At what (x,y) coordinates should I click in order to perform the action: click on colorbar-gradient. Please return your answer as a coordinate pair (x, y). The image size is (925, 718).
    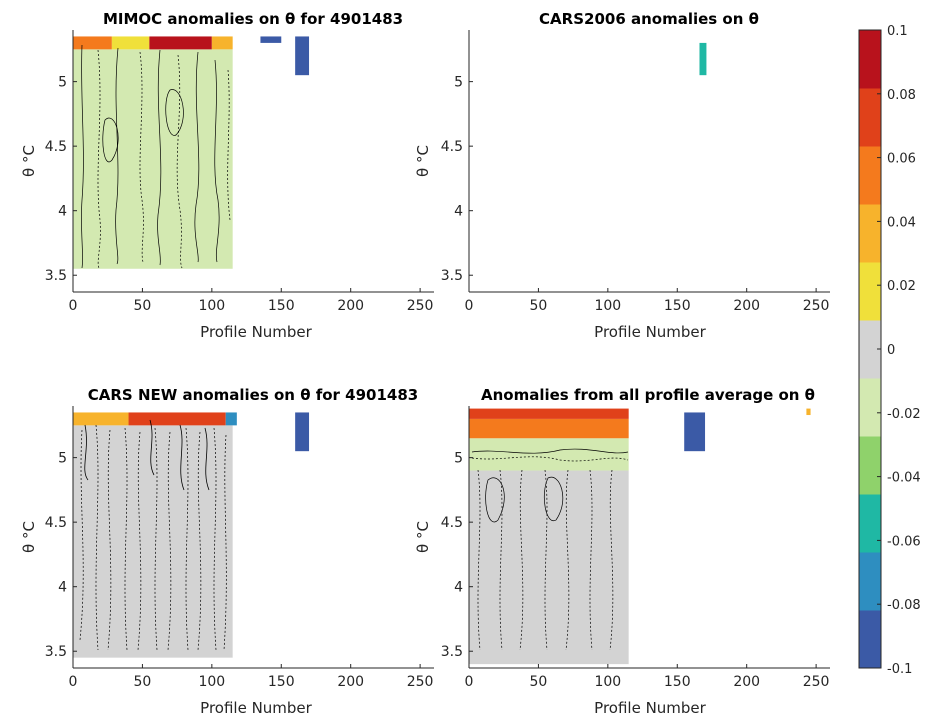
    Looking at the image, I should click on (870, 349).